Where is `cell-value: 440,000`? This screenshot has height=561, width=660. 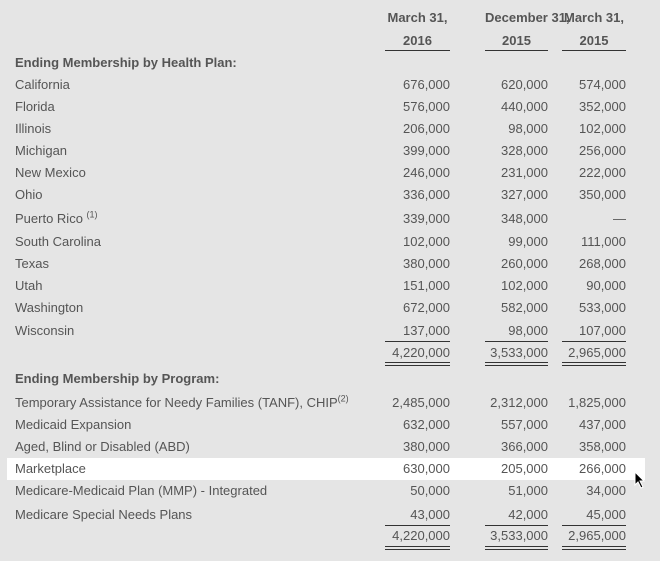 cell-value: 440,000 is located at coordinates (524, 106).